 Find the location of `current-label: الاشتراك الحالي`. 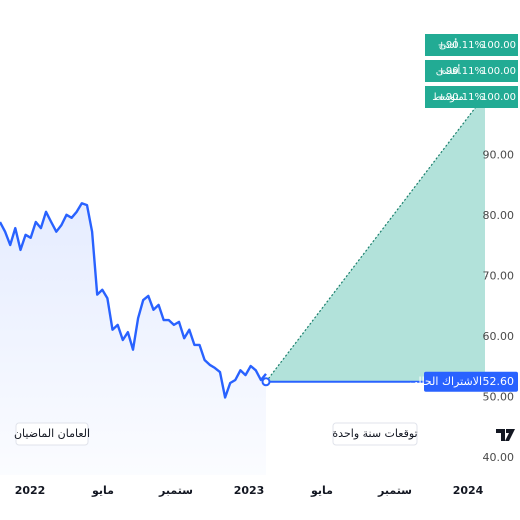

current-label: الاشتراك الحالي is located at coordinates (445, 381).